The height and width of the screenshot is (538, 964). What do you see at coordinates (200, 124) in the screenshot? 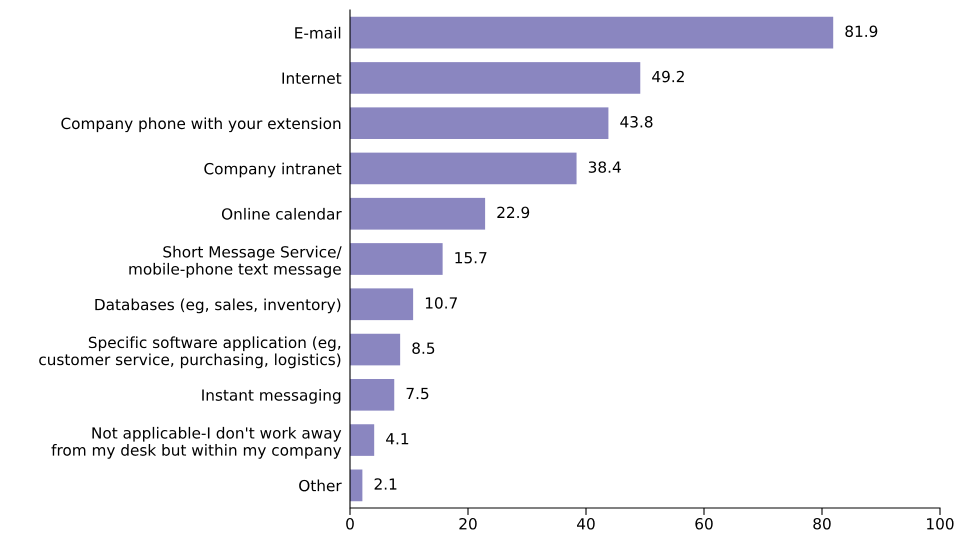
I see `y-tick-label: Company phone with your extension` at bounding box center [200, 124].